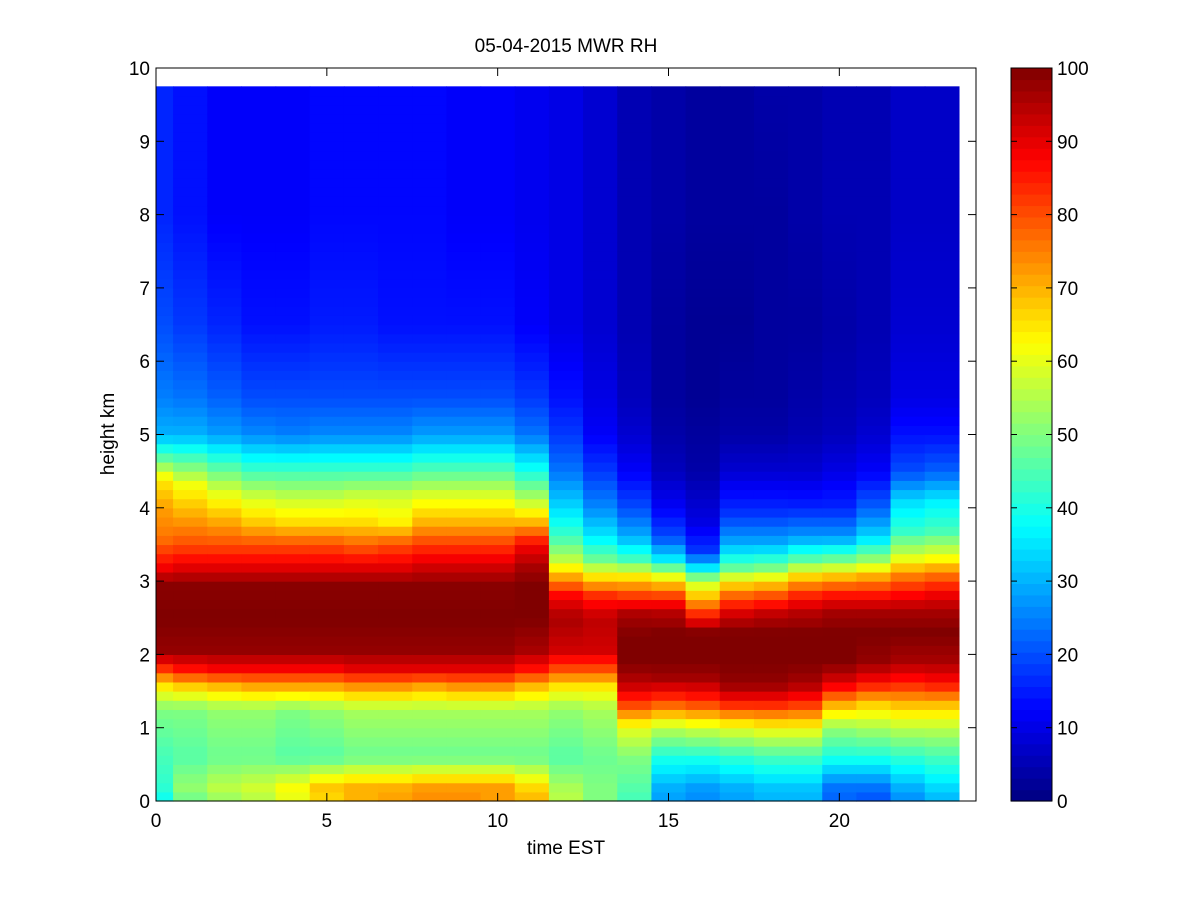  Describe the element at coordinates (144, 582) in the screenshot. I see `y-tick-label: 3` at that location.